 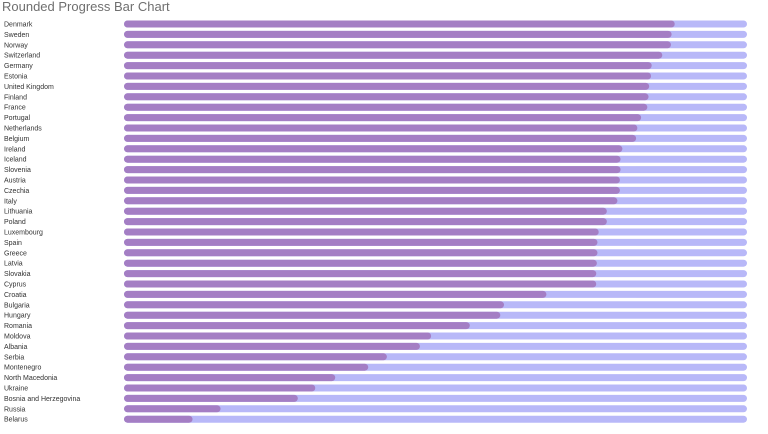 What do you see at coordinates (13, 243) in the screenshot?
I see `category-label: Spain` at bounding box center [13, 243].